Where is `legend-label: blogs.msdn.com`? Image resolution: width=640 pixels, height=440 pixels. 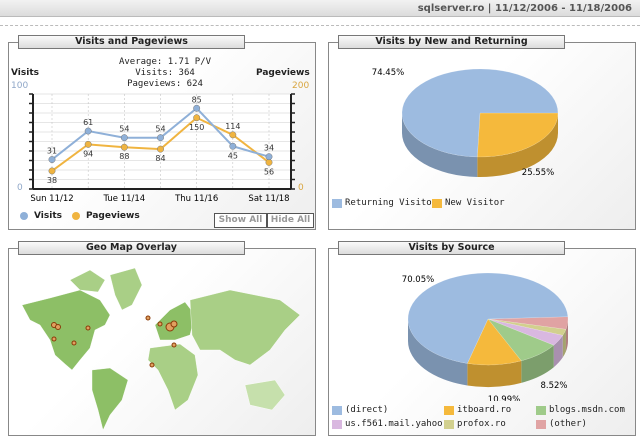
legend-label: blogs.msdn.com is located at coordinates (587, 410).